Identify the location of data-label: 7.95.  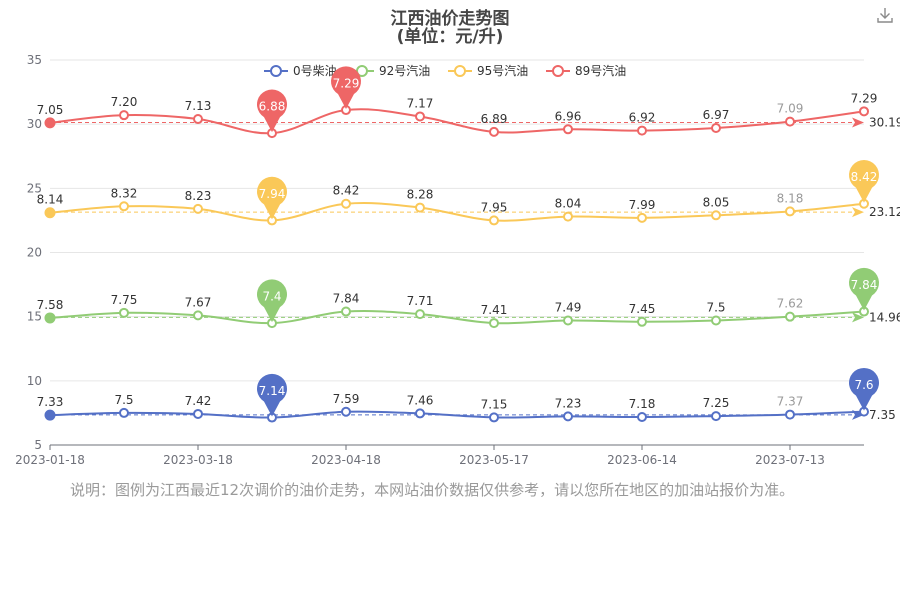
(494, 207).